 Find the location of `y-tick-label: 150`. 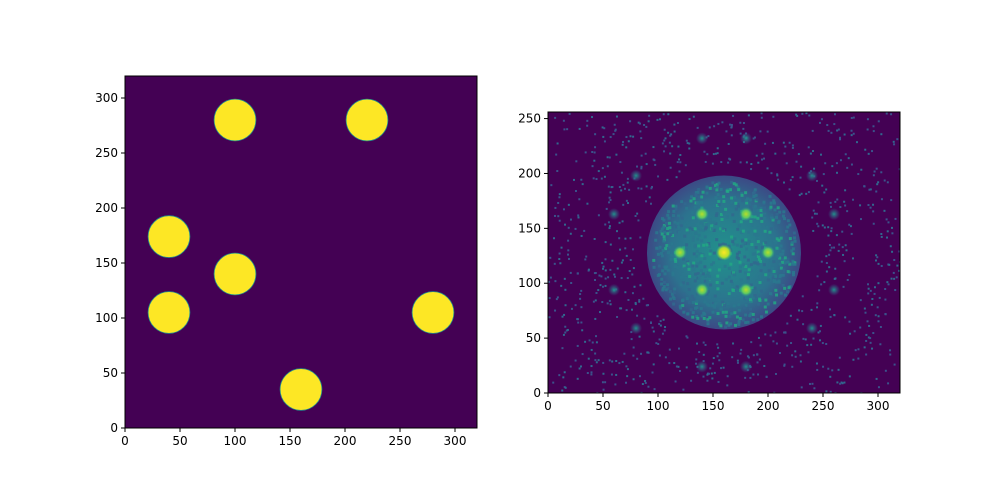

y-tick-label: 150 is located at coordinates (106, 263).